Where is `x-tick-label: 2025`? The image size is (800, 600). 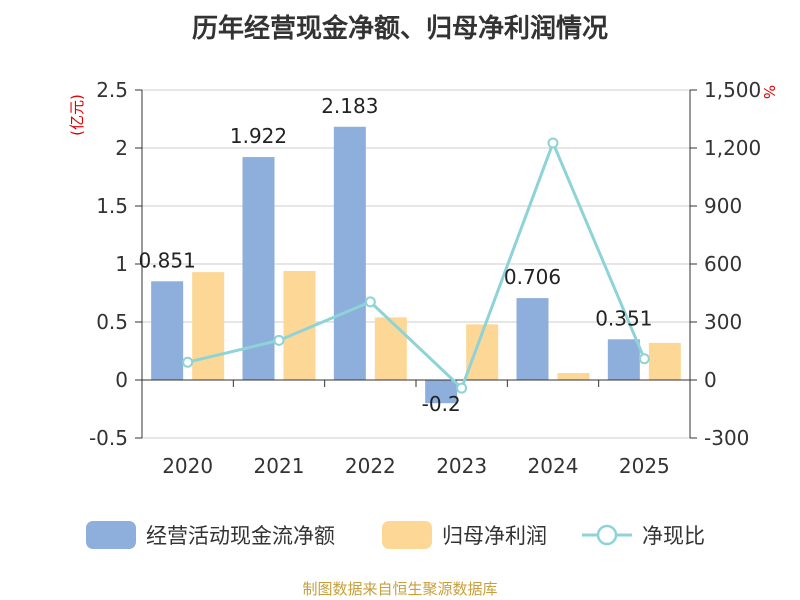
x-tick-label: 2025 is located at coordinates (644, 466).